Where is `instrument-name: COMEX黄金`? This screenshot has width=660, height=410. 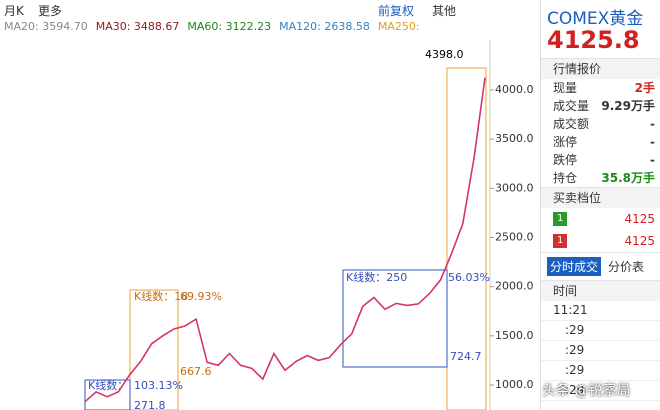 instrument-name: COMEX黄金 is located at coordinates (595, 19).